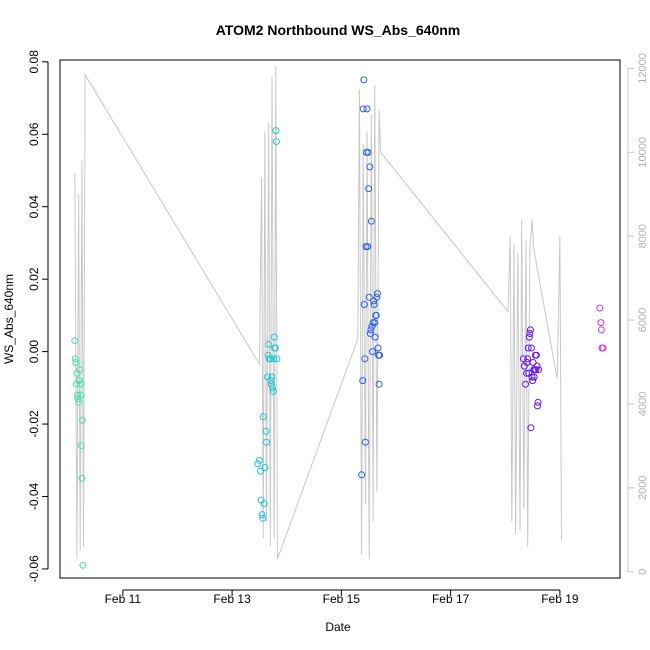 The width and height of the screenshot is (650, 650). What do you see at coordinates (34, 134) in the screenshot?
I see `y-tick-label: 0.06` at bounding box center [34, 134].